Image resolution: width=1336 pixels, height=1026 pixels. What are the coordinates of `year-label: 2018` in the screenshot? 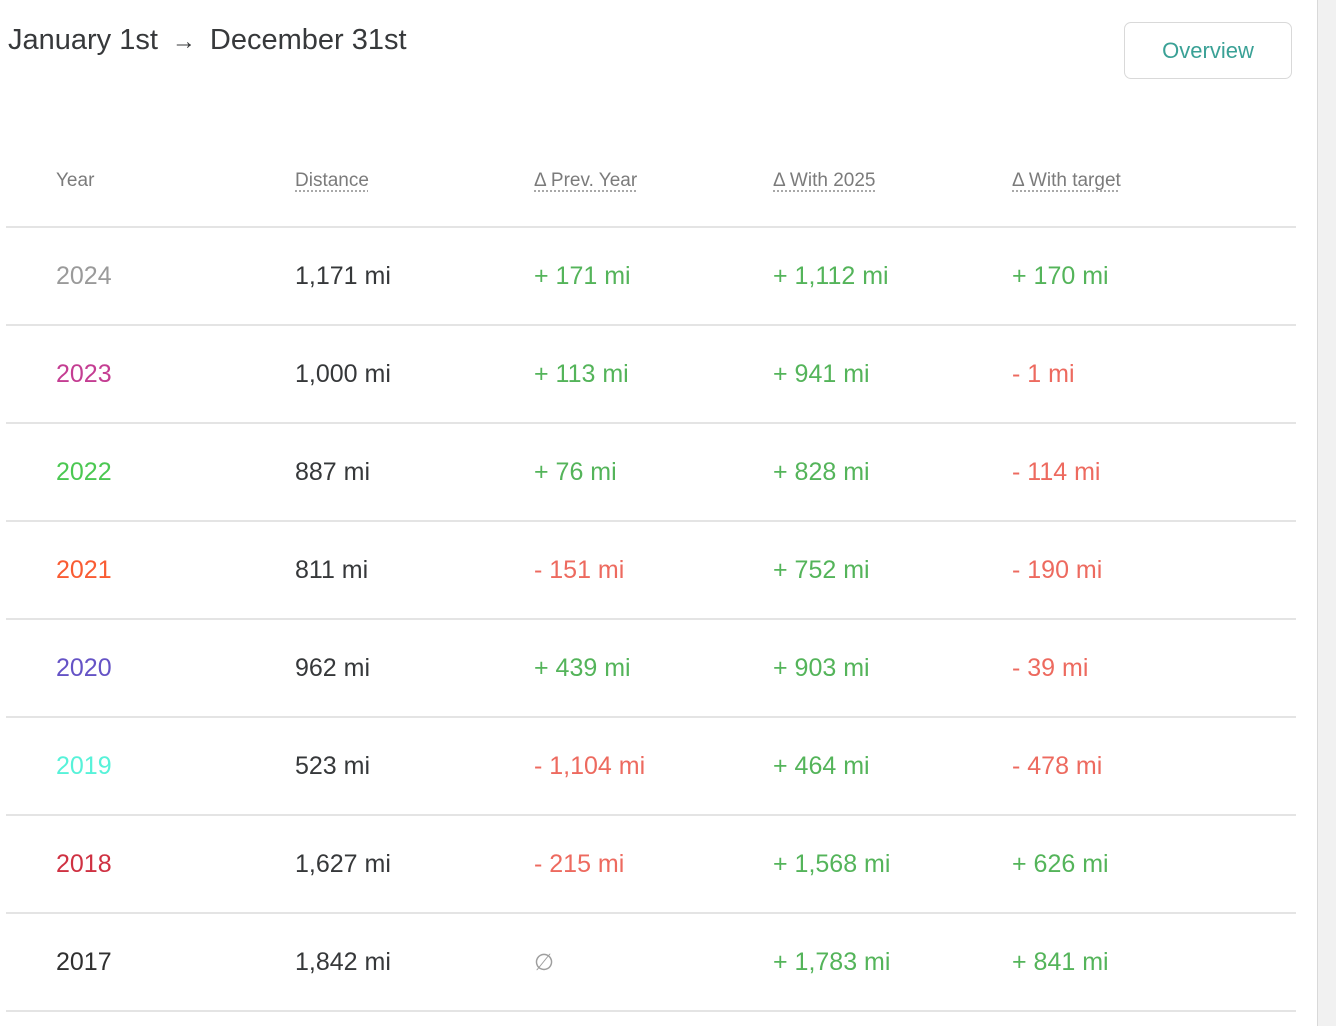 It's located at (84, 863).